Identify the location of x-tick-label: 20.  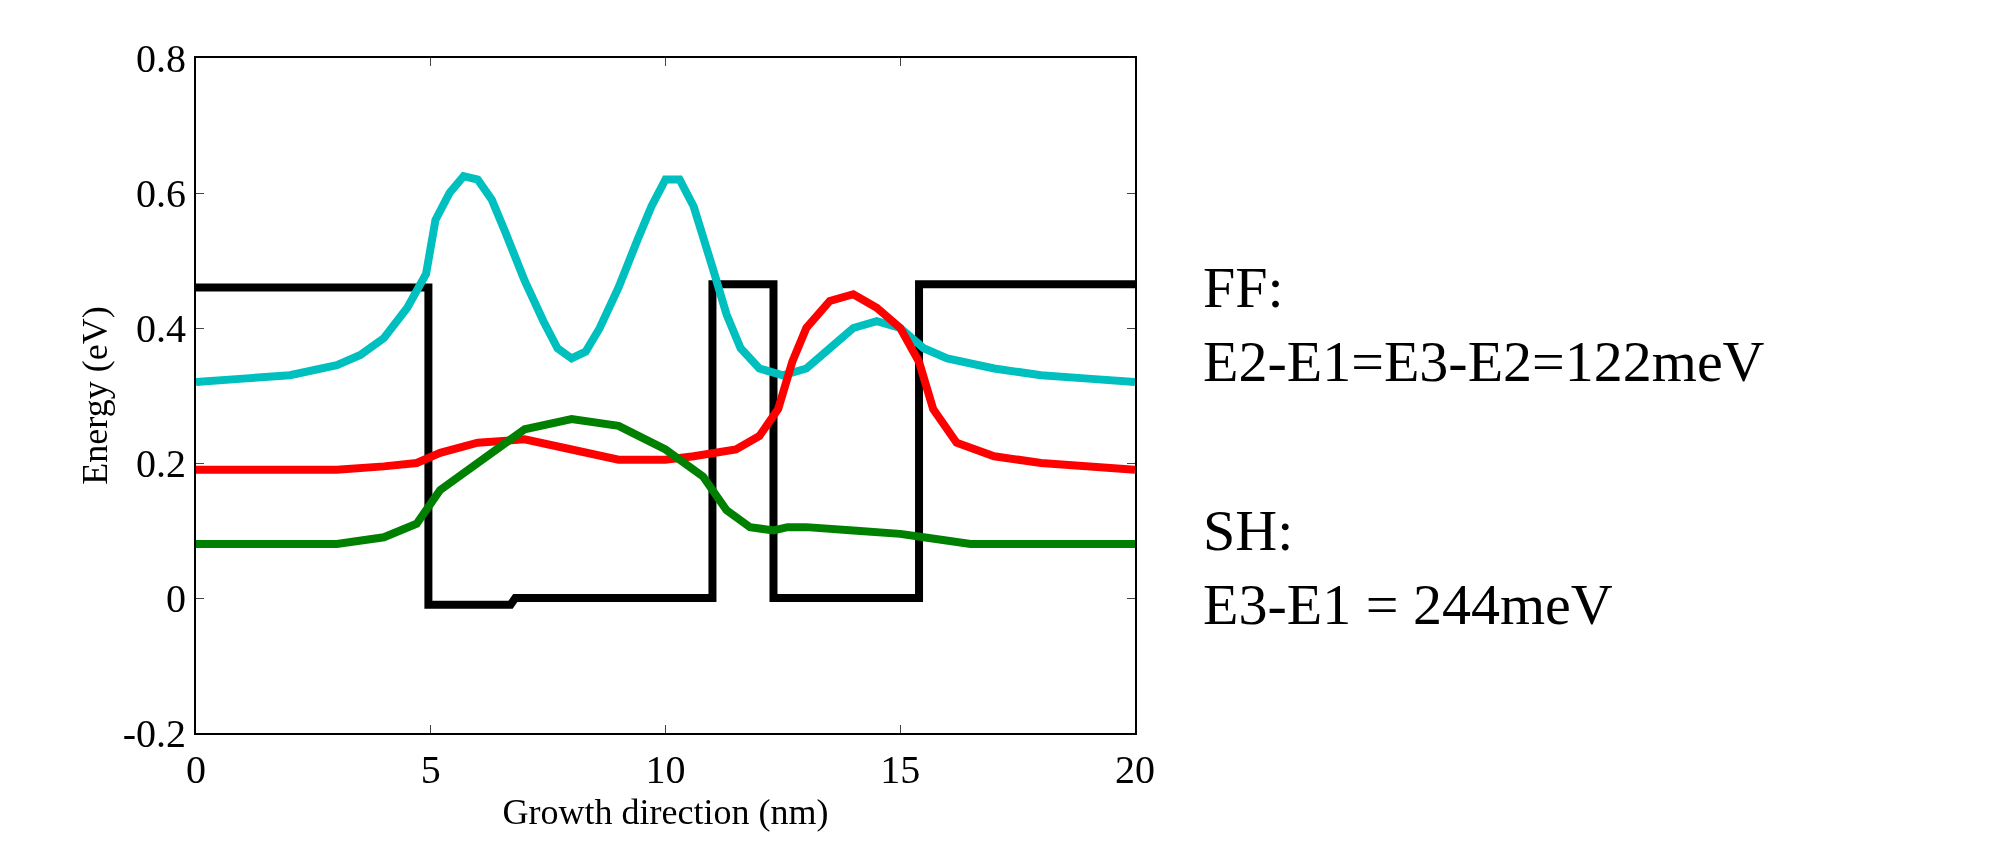
(1135, 769).